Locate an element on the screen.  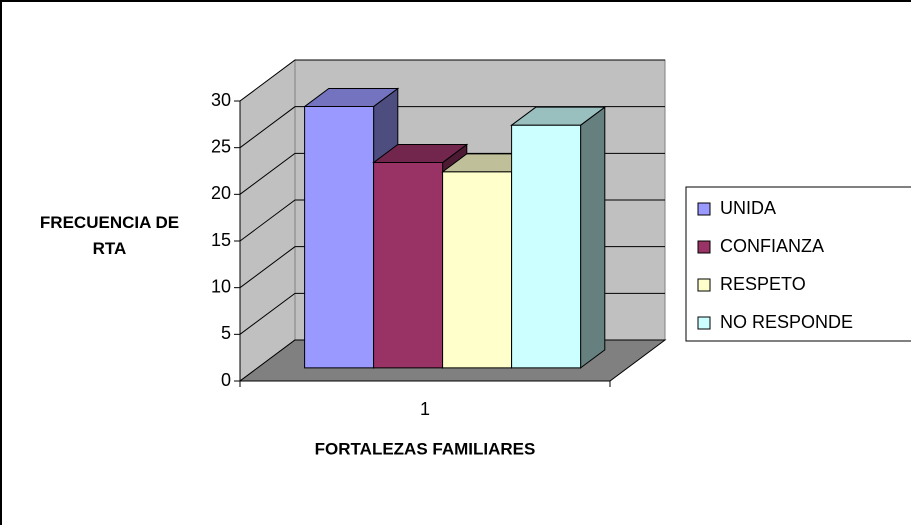
y-tick-label: 0 is located at coordinates (226, 380).